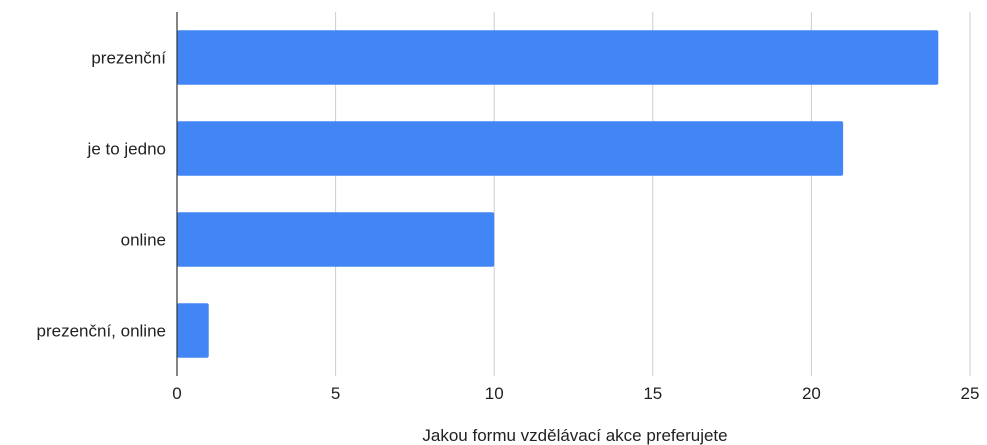 The image size is (987, 445). What do you see at coordinates (970, 393) in the screenshot?
I see `x-tick-label: 25` at bounding box center [970, 393].